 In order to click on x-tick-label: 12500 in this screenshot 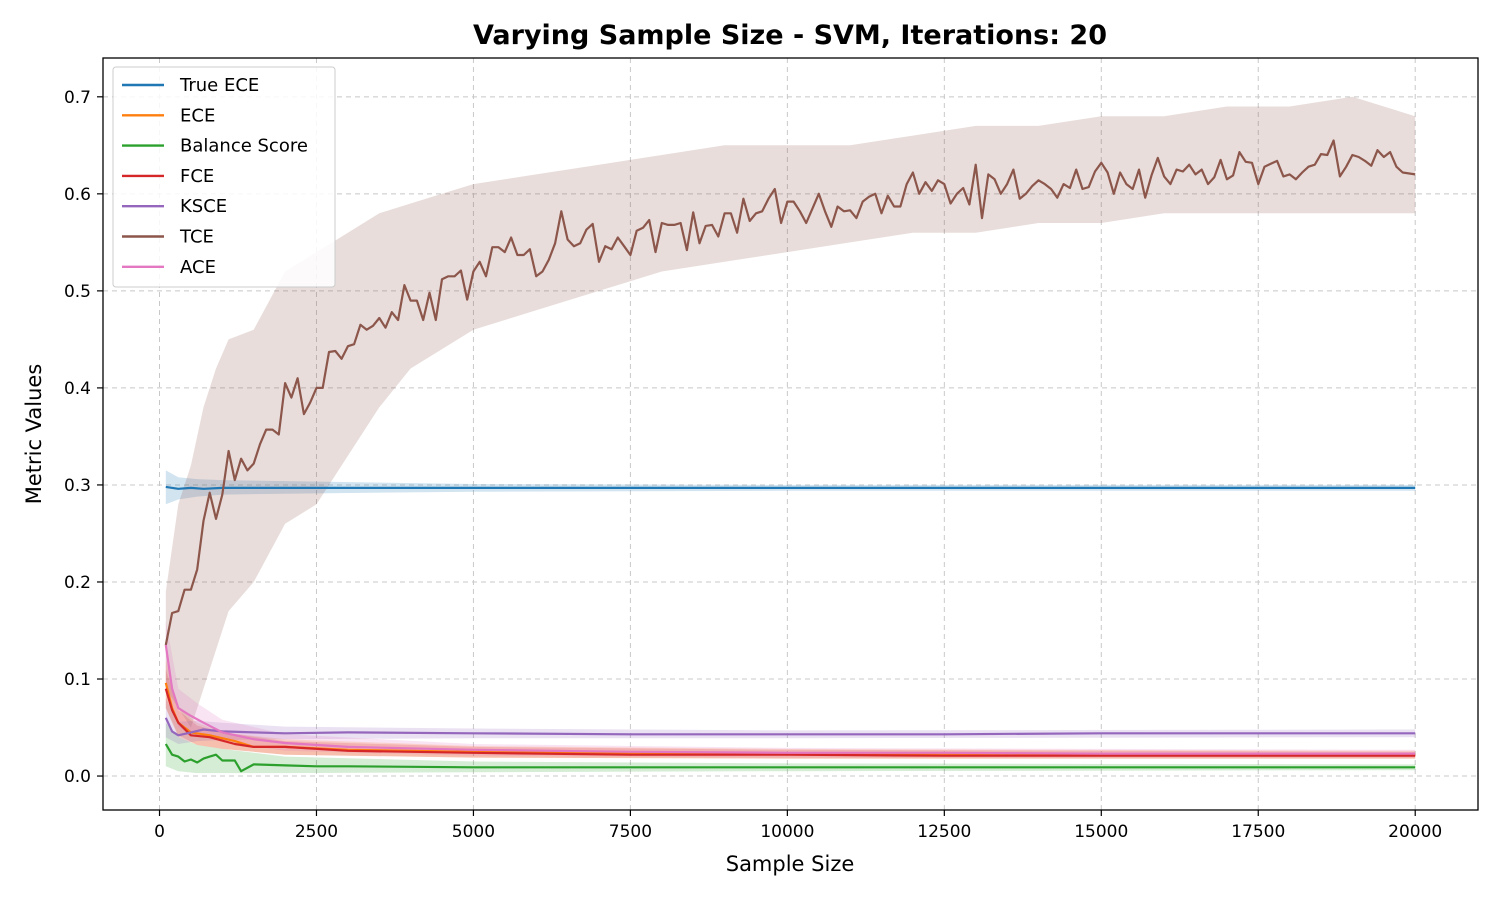, I will do `click(944, 832)`.